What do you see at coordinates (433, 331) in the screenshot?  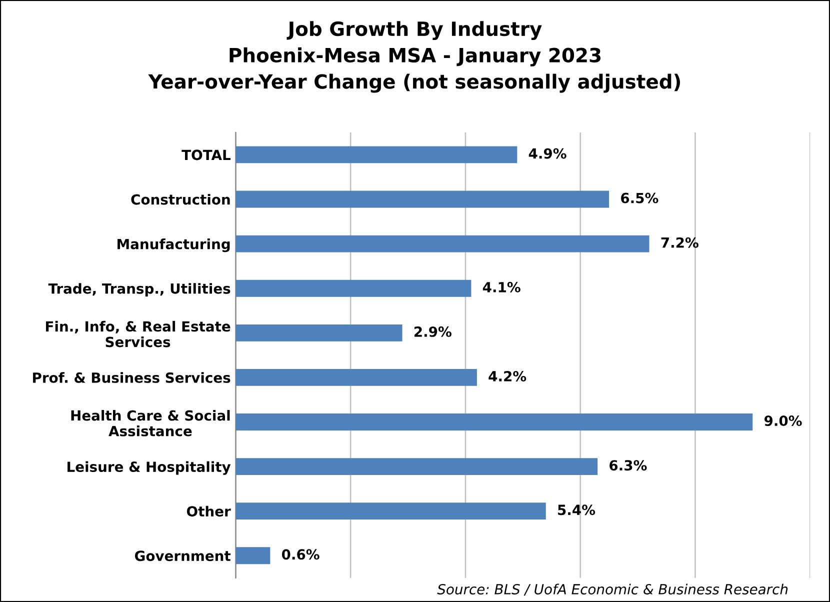 I see `data-label: 2.9%` at bounding box center [433, 331].